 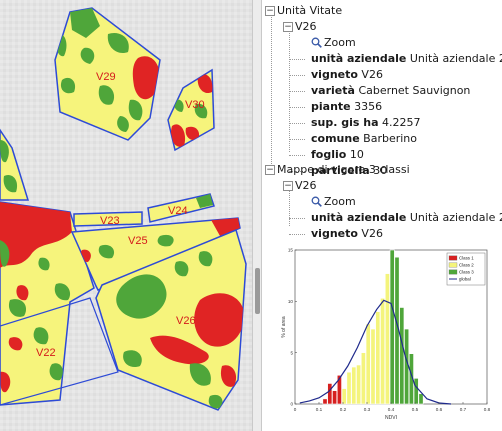 What do you see at coordinates (329, 154) in the screenshot?
I see `field-key: foglio` at bounding box center [329, 154].